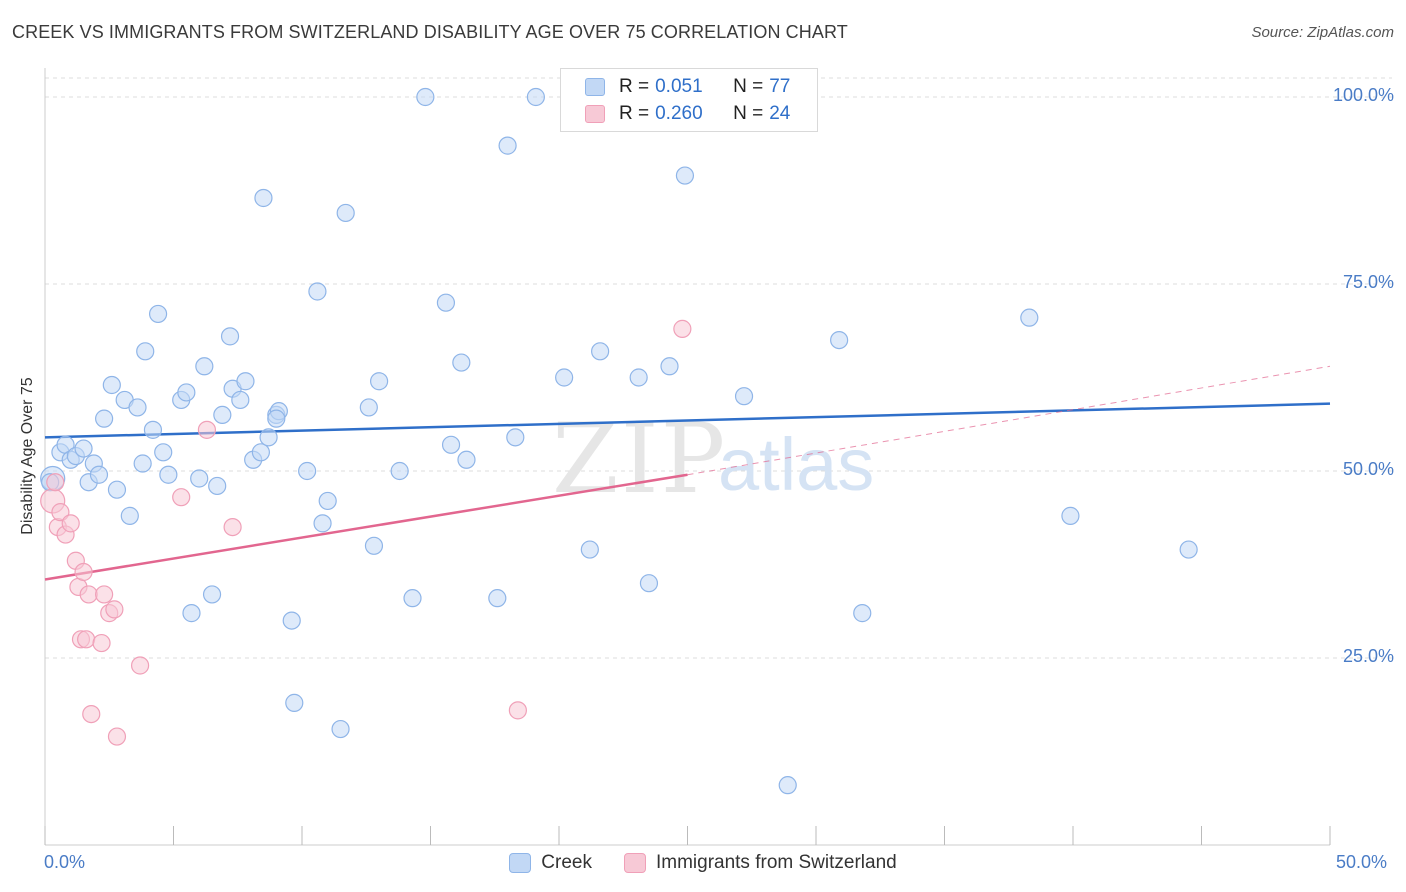 This screenshot has height=892, width=1406. I want to click on x-tick-label-min: 0.0%, so click(65, 862).